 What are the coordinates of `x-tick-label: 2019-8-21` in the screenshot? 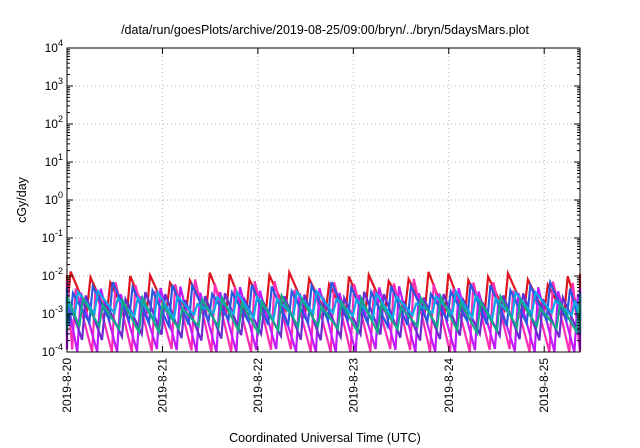 It's located at (162, 385).